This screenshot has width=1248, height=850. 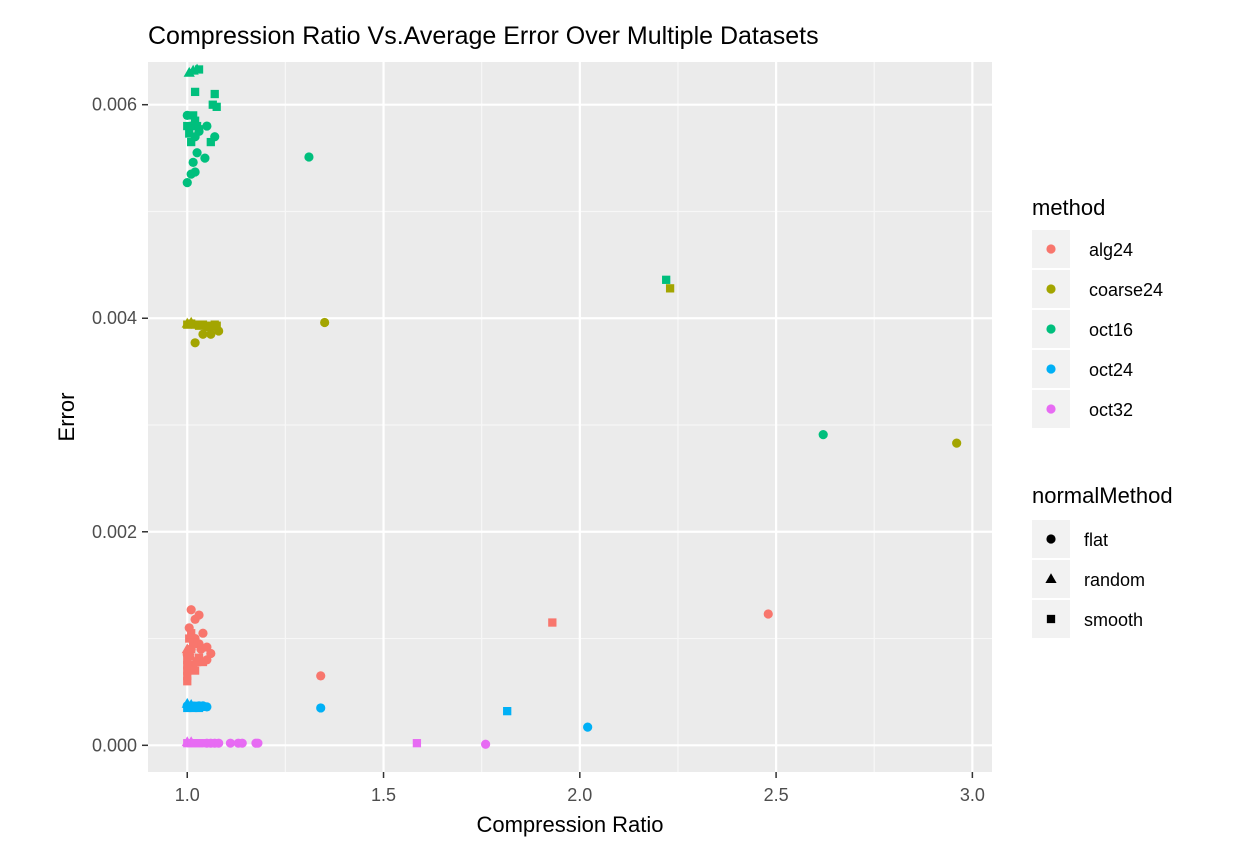 I want to click on legend-key-flat, so click(x=1051, y=539).